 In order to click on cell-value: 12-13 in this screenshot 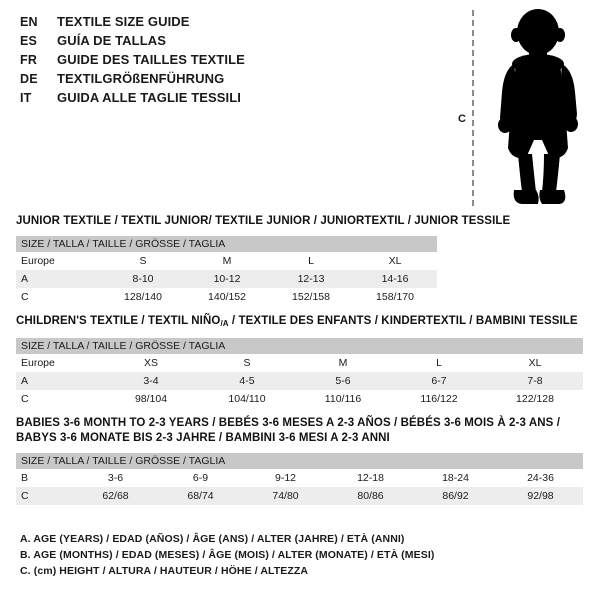, I will do `click(311, 279)`.